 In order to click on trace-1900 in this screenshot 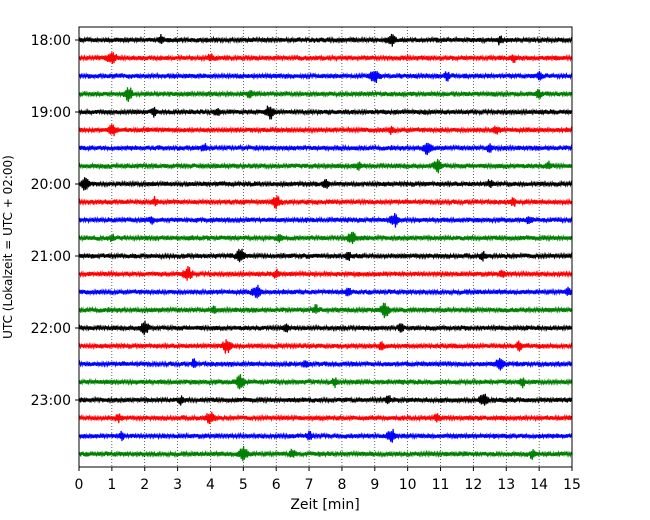, I will do `click(325, 112)`.